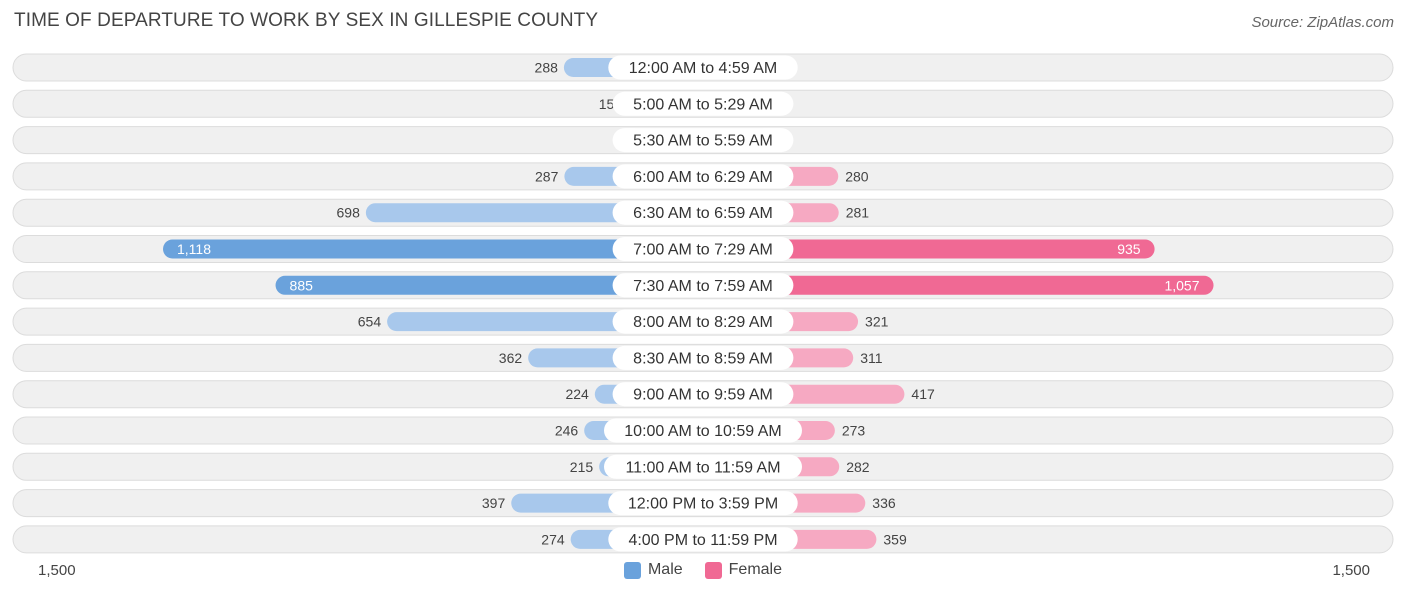 The height and width of the screenshot is (595, 1406). What do you see at coordinates (854, 431) in the screenshot?
I see `value-label-female: 273` at bounding box center [854, 431].